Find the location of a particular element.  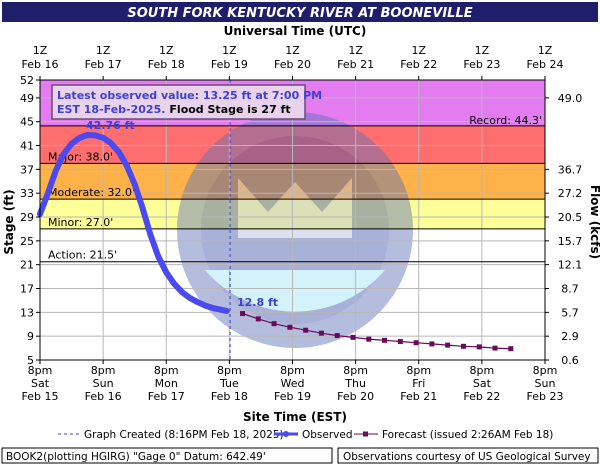

legend-observed-label: Observed is located at coordinates (327, 435).